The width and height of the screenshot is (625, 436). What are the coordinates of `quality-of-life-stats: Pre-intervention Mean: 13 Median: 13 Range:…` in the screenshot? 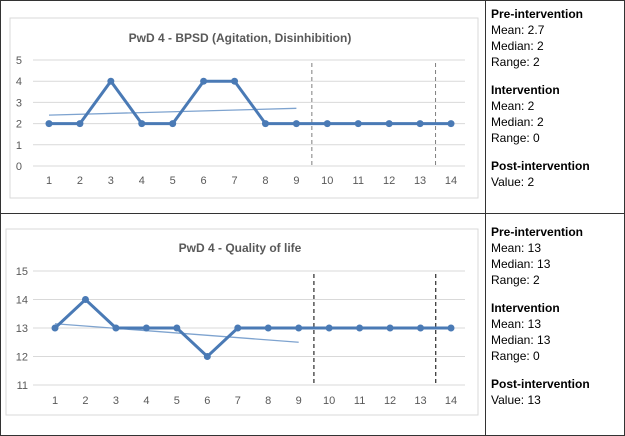 It's located at (540, 316).